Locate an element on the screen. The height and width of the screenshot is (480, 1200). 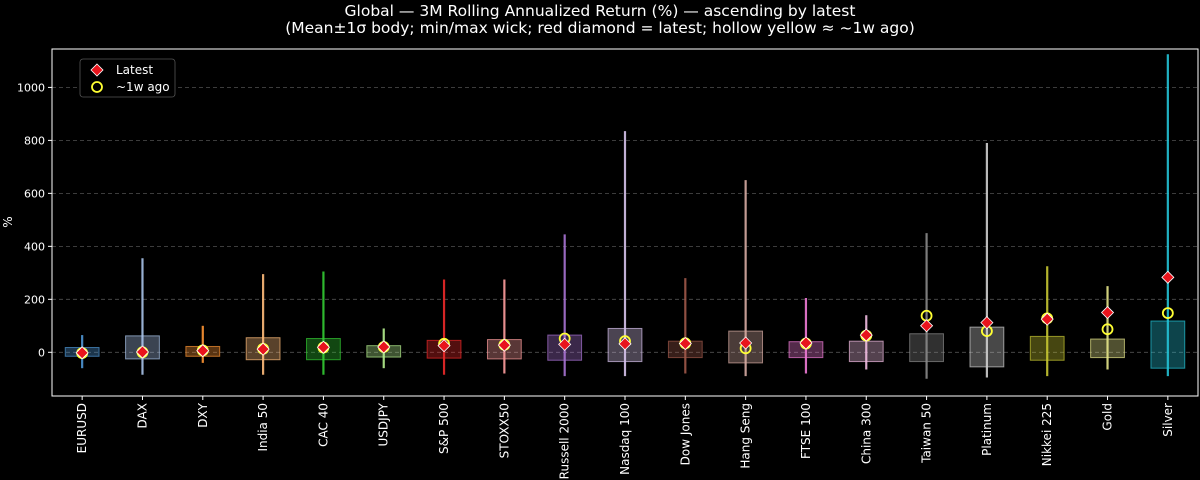
x-tick-label: India 50 is located at coordinates (263, 427).